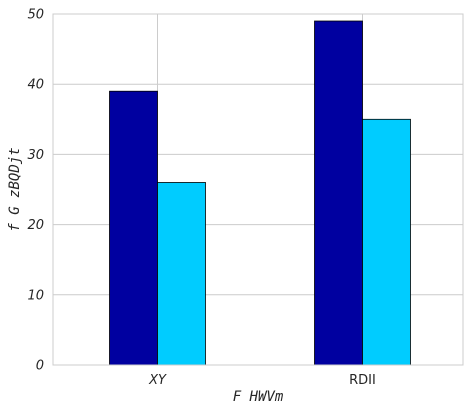  Describe the element at coordinates (35, 85) in the screenshot. I see `y-tick-label: 40` at that location.